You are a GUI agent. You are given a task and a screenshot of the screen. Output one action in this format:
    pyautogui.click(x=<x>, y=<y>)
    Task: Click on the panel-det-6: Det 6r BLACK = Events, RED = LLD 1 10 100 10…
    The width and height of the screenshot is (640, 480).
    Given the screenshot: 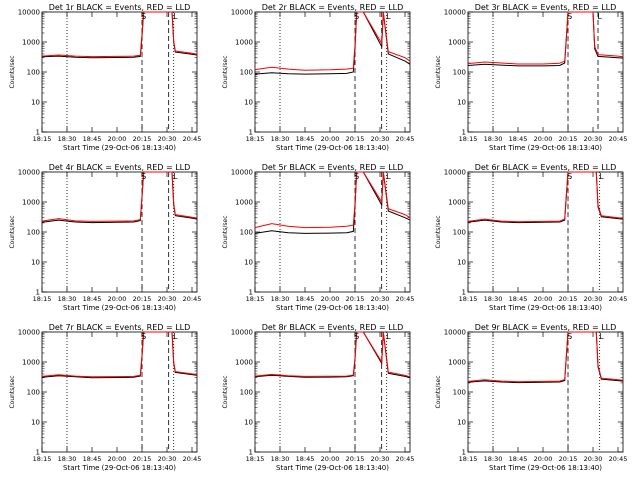 What is the action you would take?
    pyautogui.click(x=531, y=237)
    